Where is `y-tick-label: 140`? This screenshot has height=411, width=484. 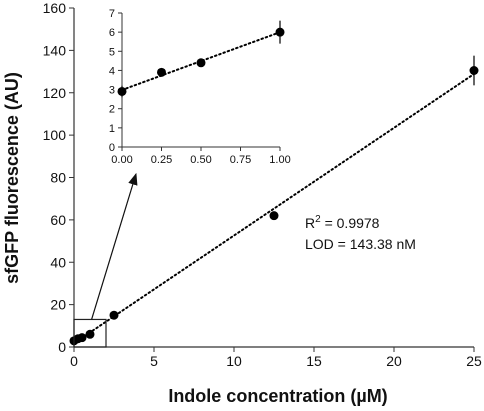 y-tick-label: 140 is located at coordinates (55, 50).